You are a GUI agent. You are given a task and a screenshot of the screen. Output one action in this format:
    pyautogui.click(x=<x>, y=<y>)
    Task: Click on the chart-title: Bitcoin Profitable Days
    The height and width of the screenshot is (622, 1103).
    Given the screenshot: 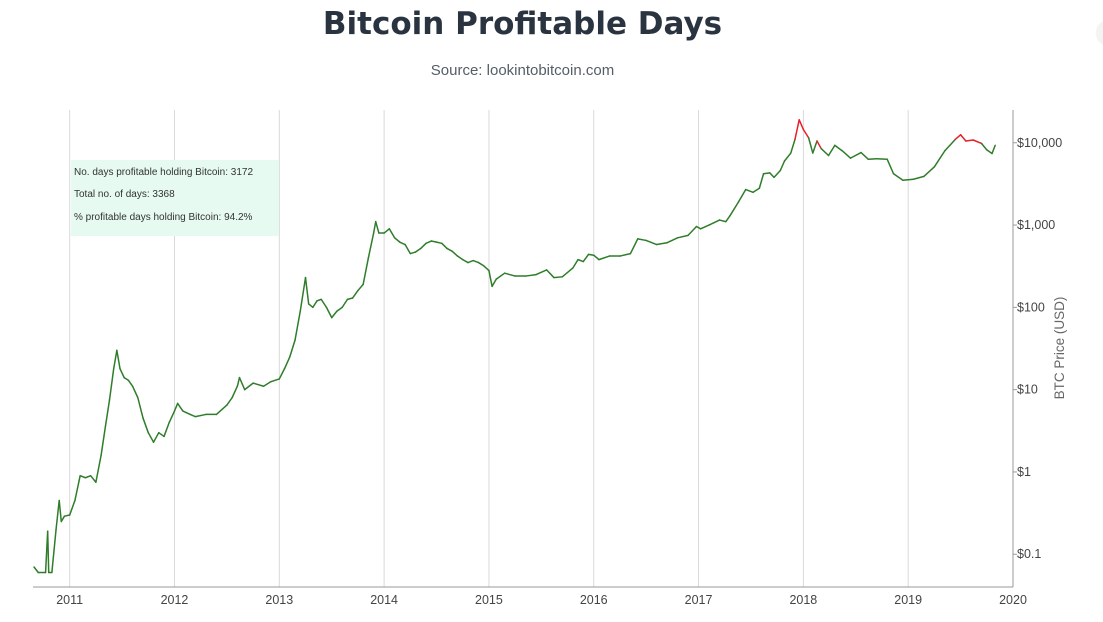 What is the action you would take?
    pyautogui.click(x=522, y=24)
    